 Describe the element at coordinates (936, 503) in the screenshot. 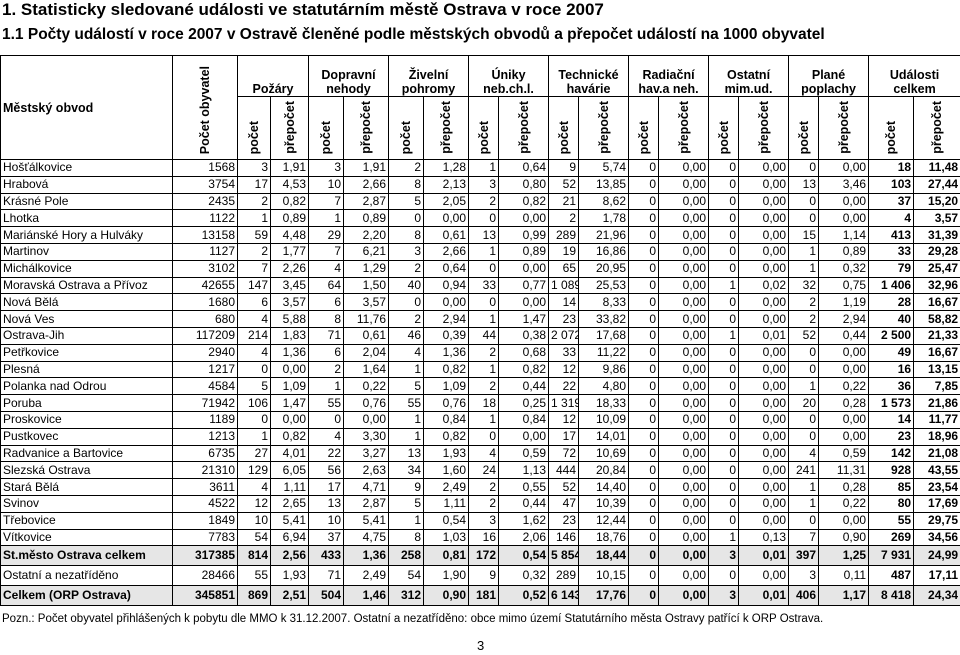

I see `cell: 17,69` at that location.